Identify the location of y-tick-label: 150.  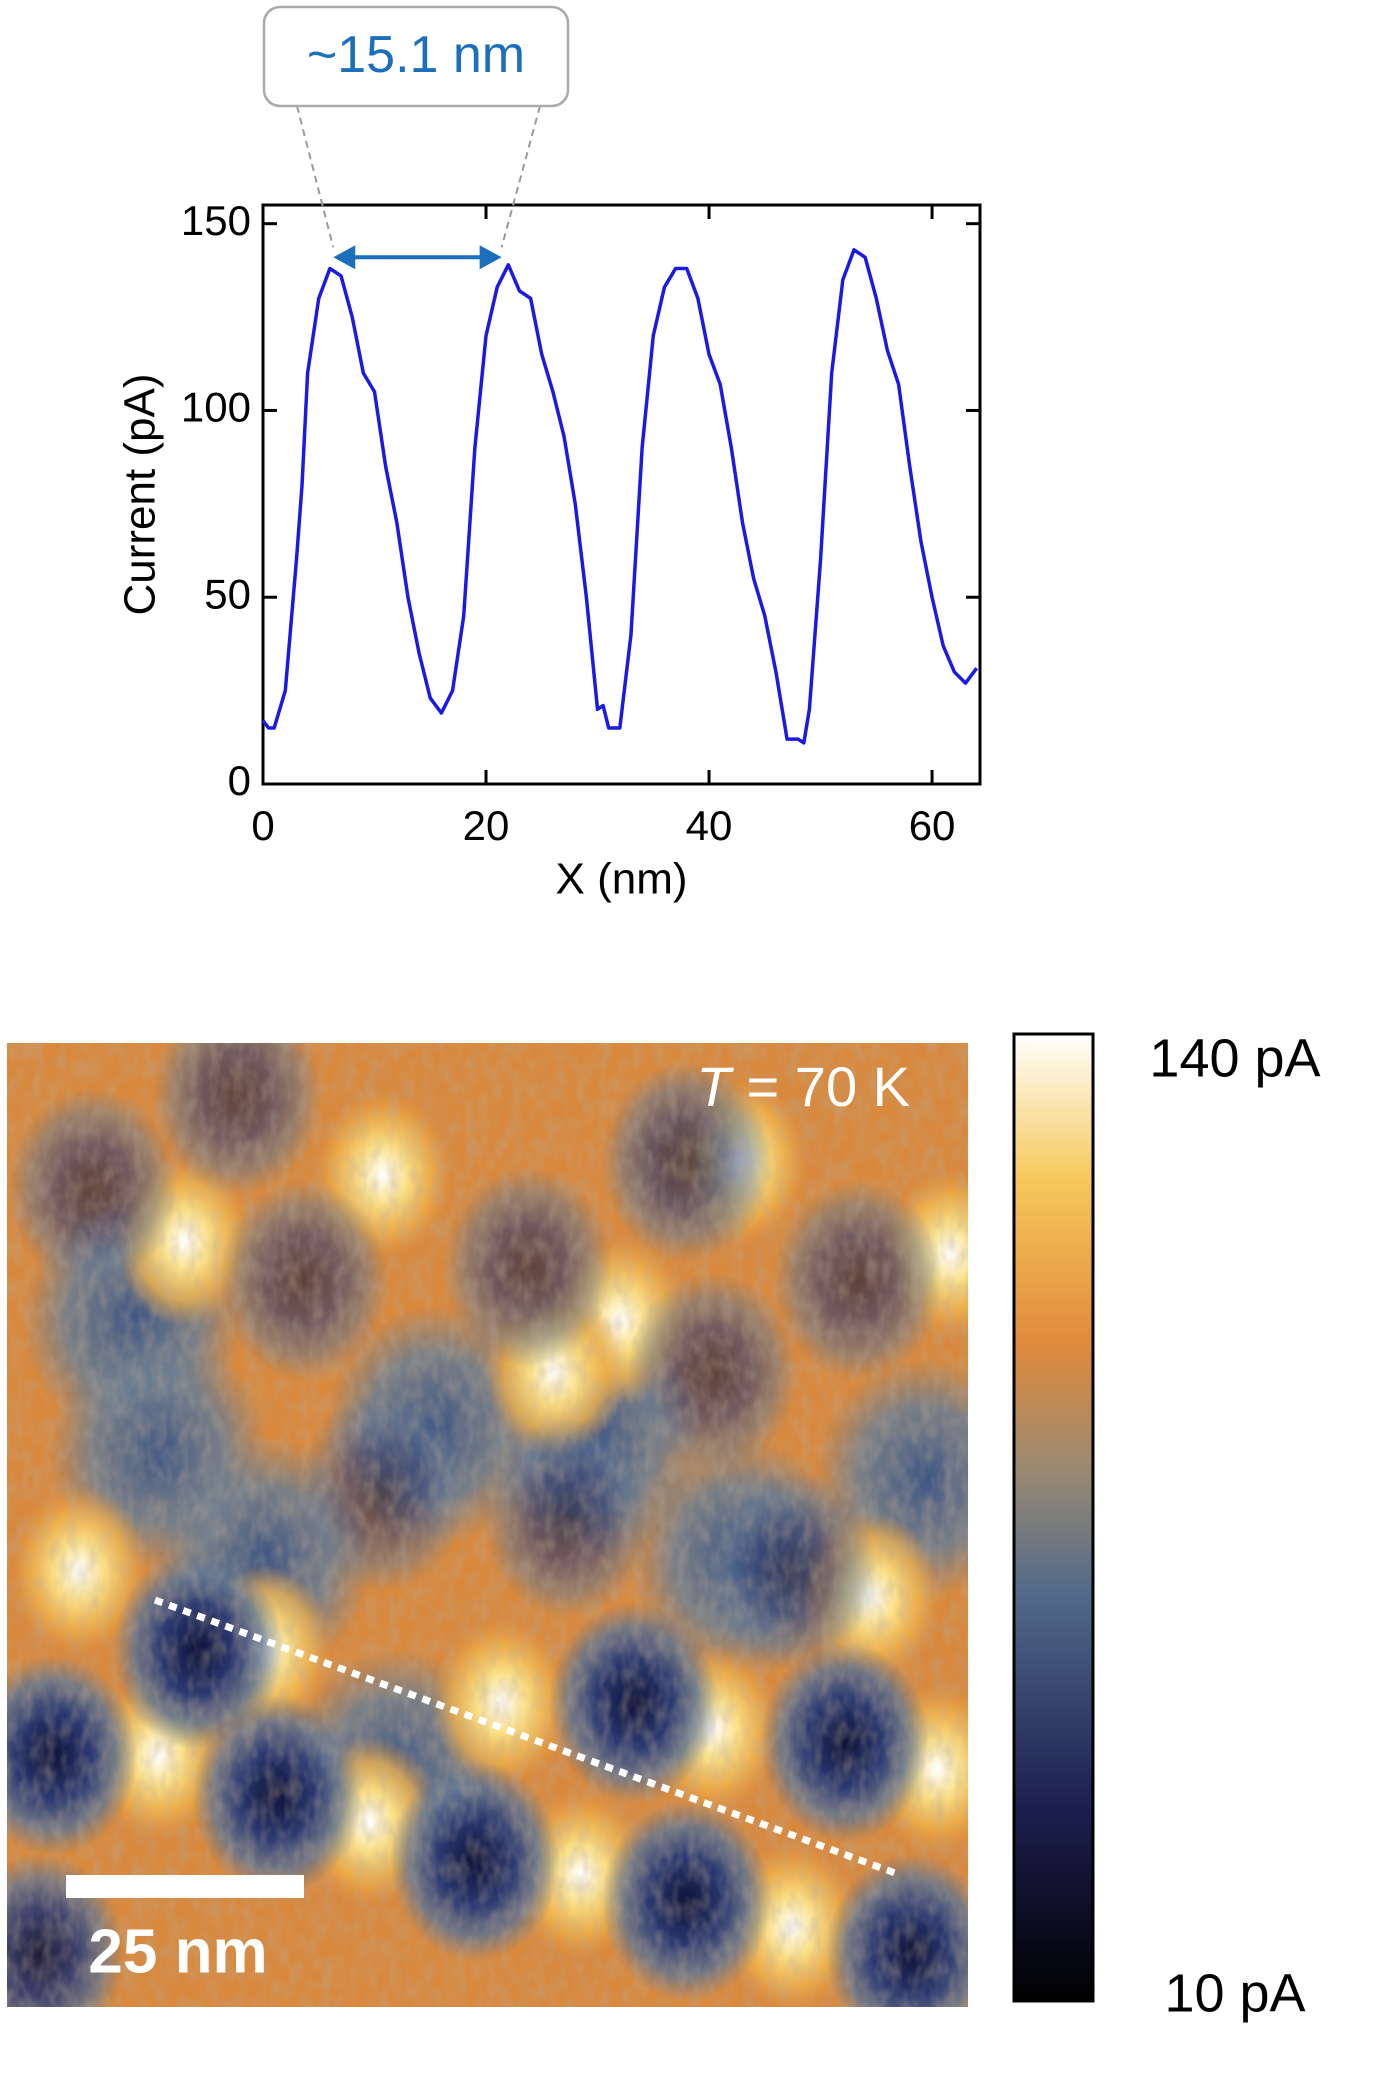
(216, 220).